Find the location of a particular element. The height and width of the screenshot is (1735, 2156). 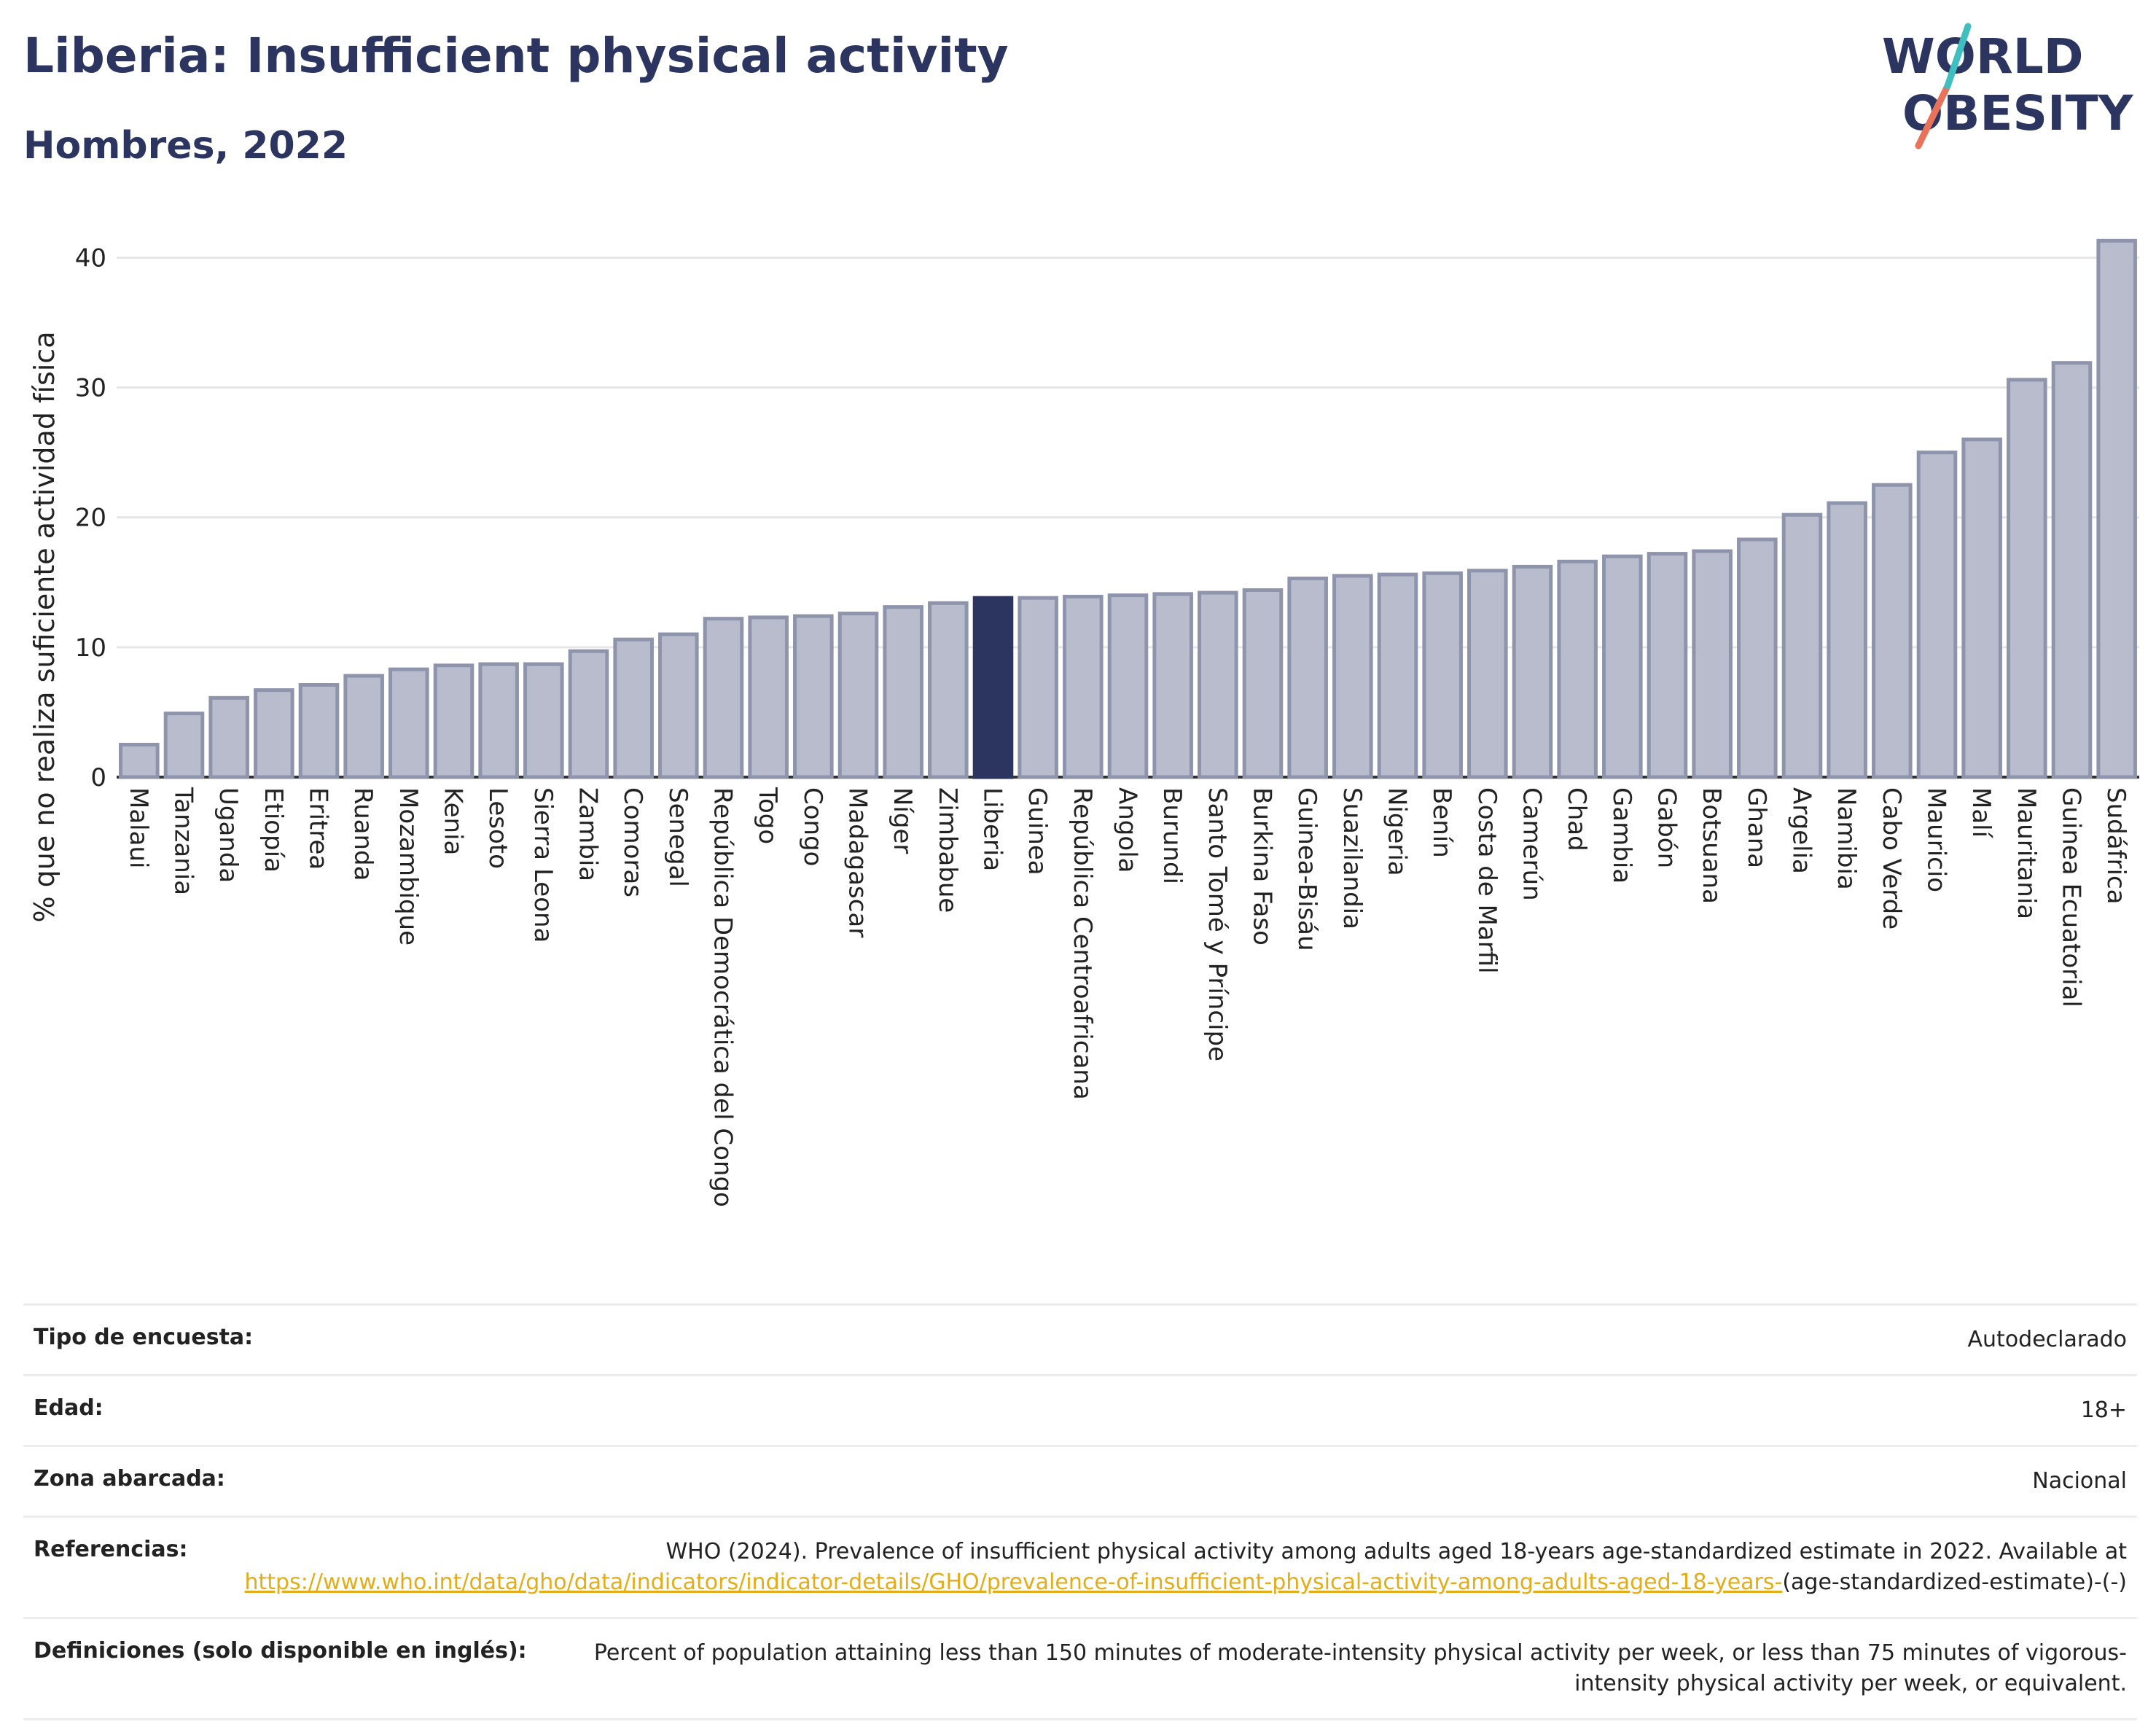

page-title: Liberia: Insufficient physical activity is located at coordinates (516, 56).